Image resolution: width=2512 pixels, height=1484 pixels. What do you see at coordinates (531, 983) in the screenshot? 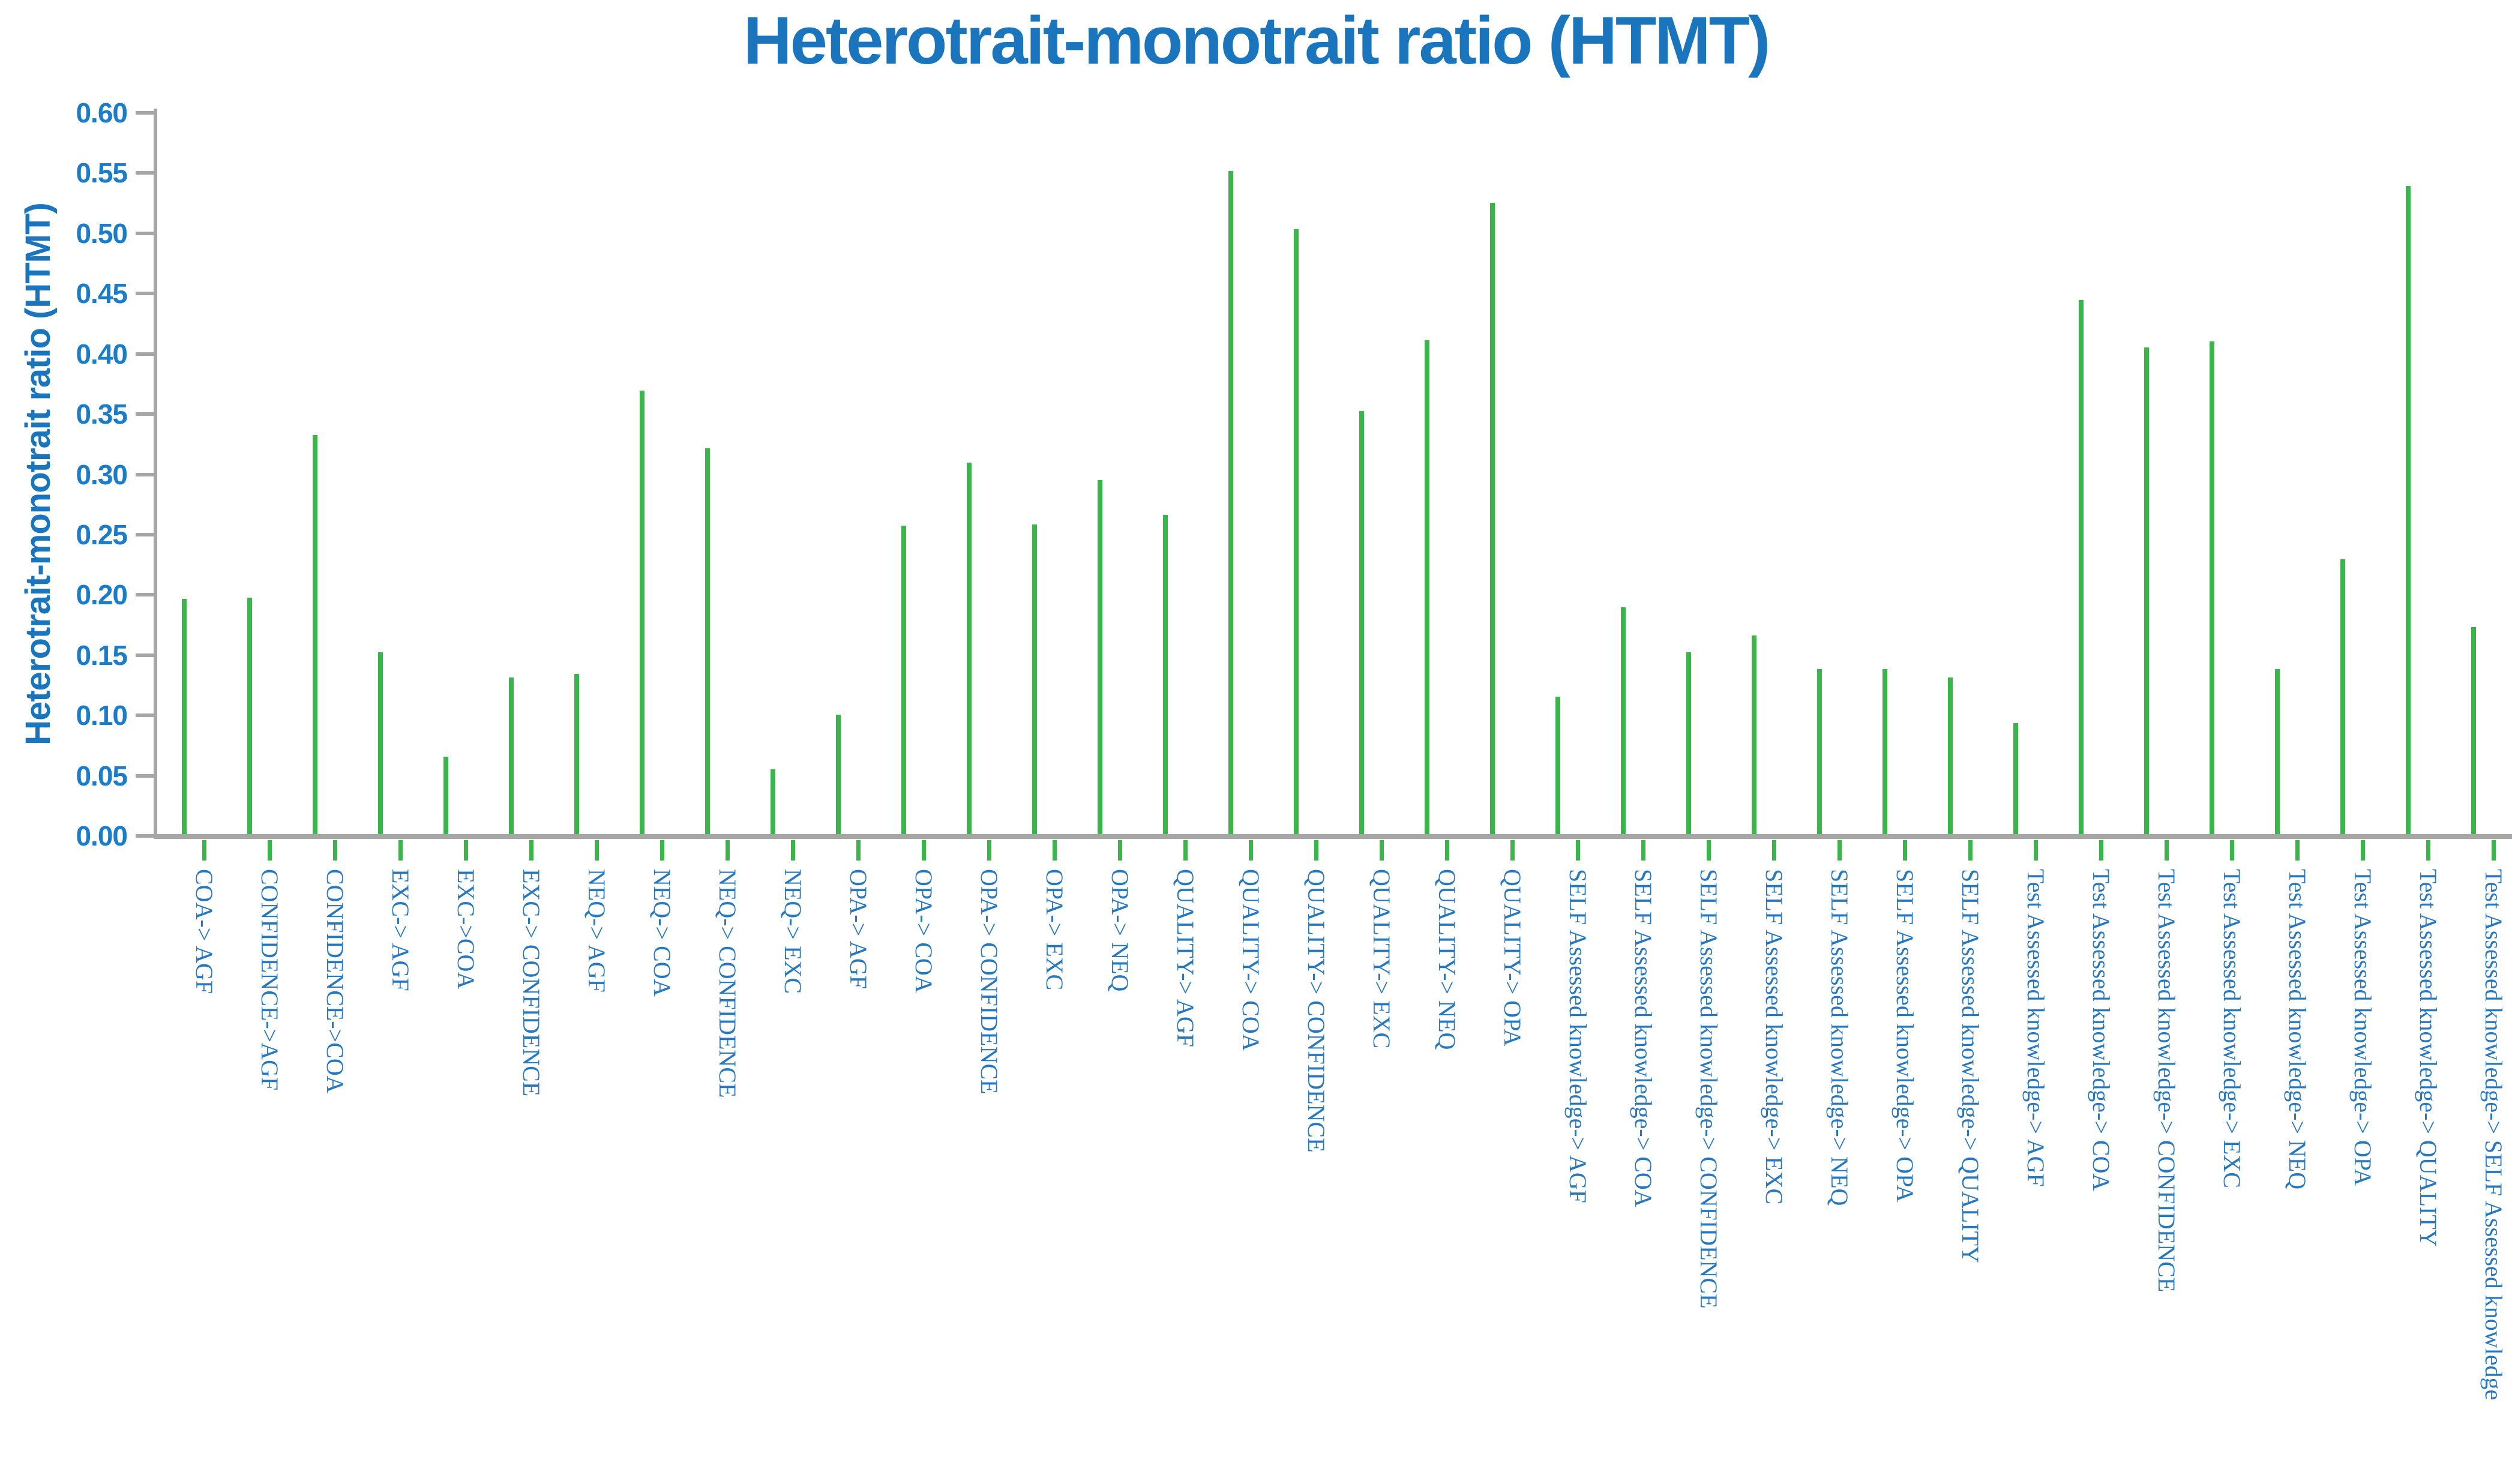
I see `x-category-label-text: EXC-> CONFIDENCE` at bounding box center [531, 983].